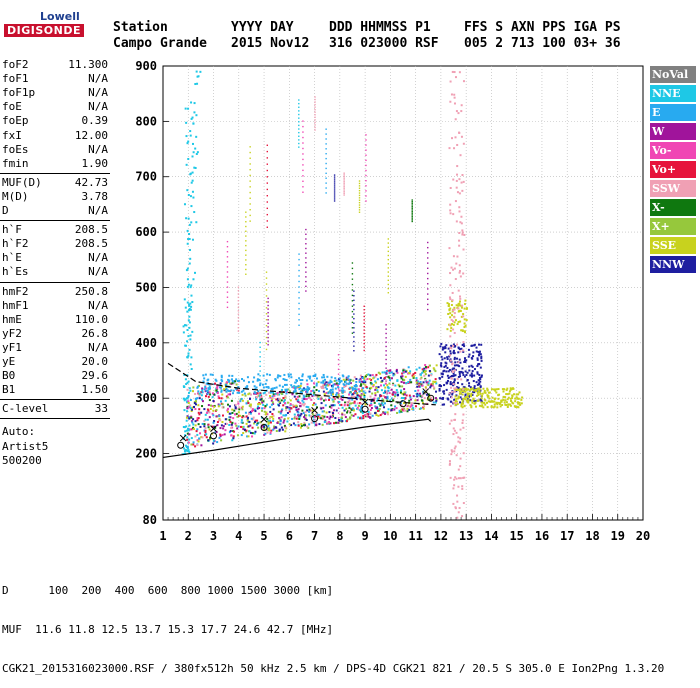 This screenshot has width=700, height=688. I want to click on param-value: 0.39, so click(95, 121).